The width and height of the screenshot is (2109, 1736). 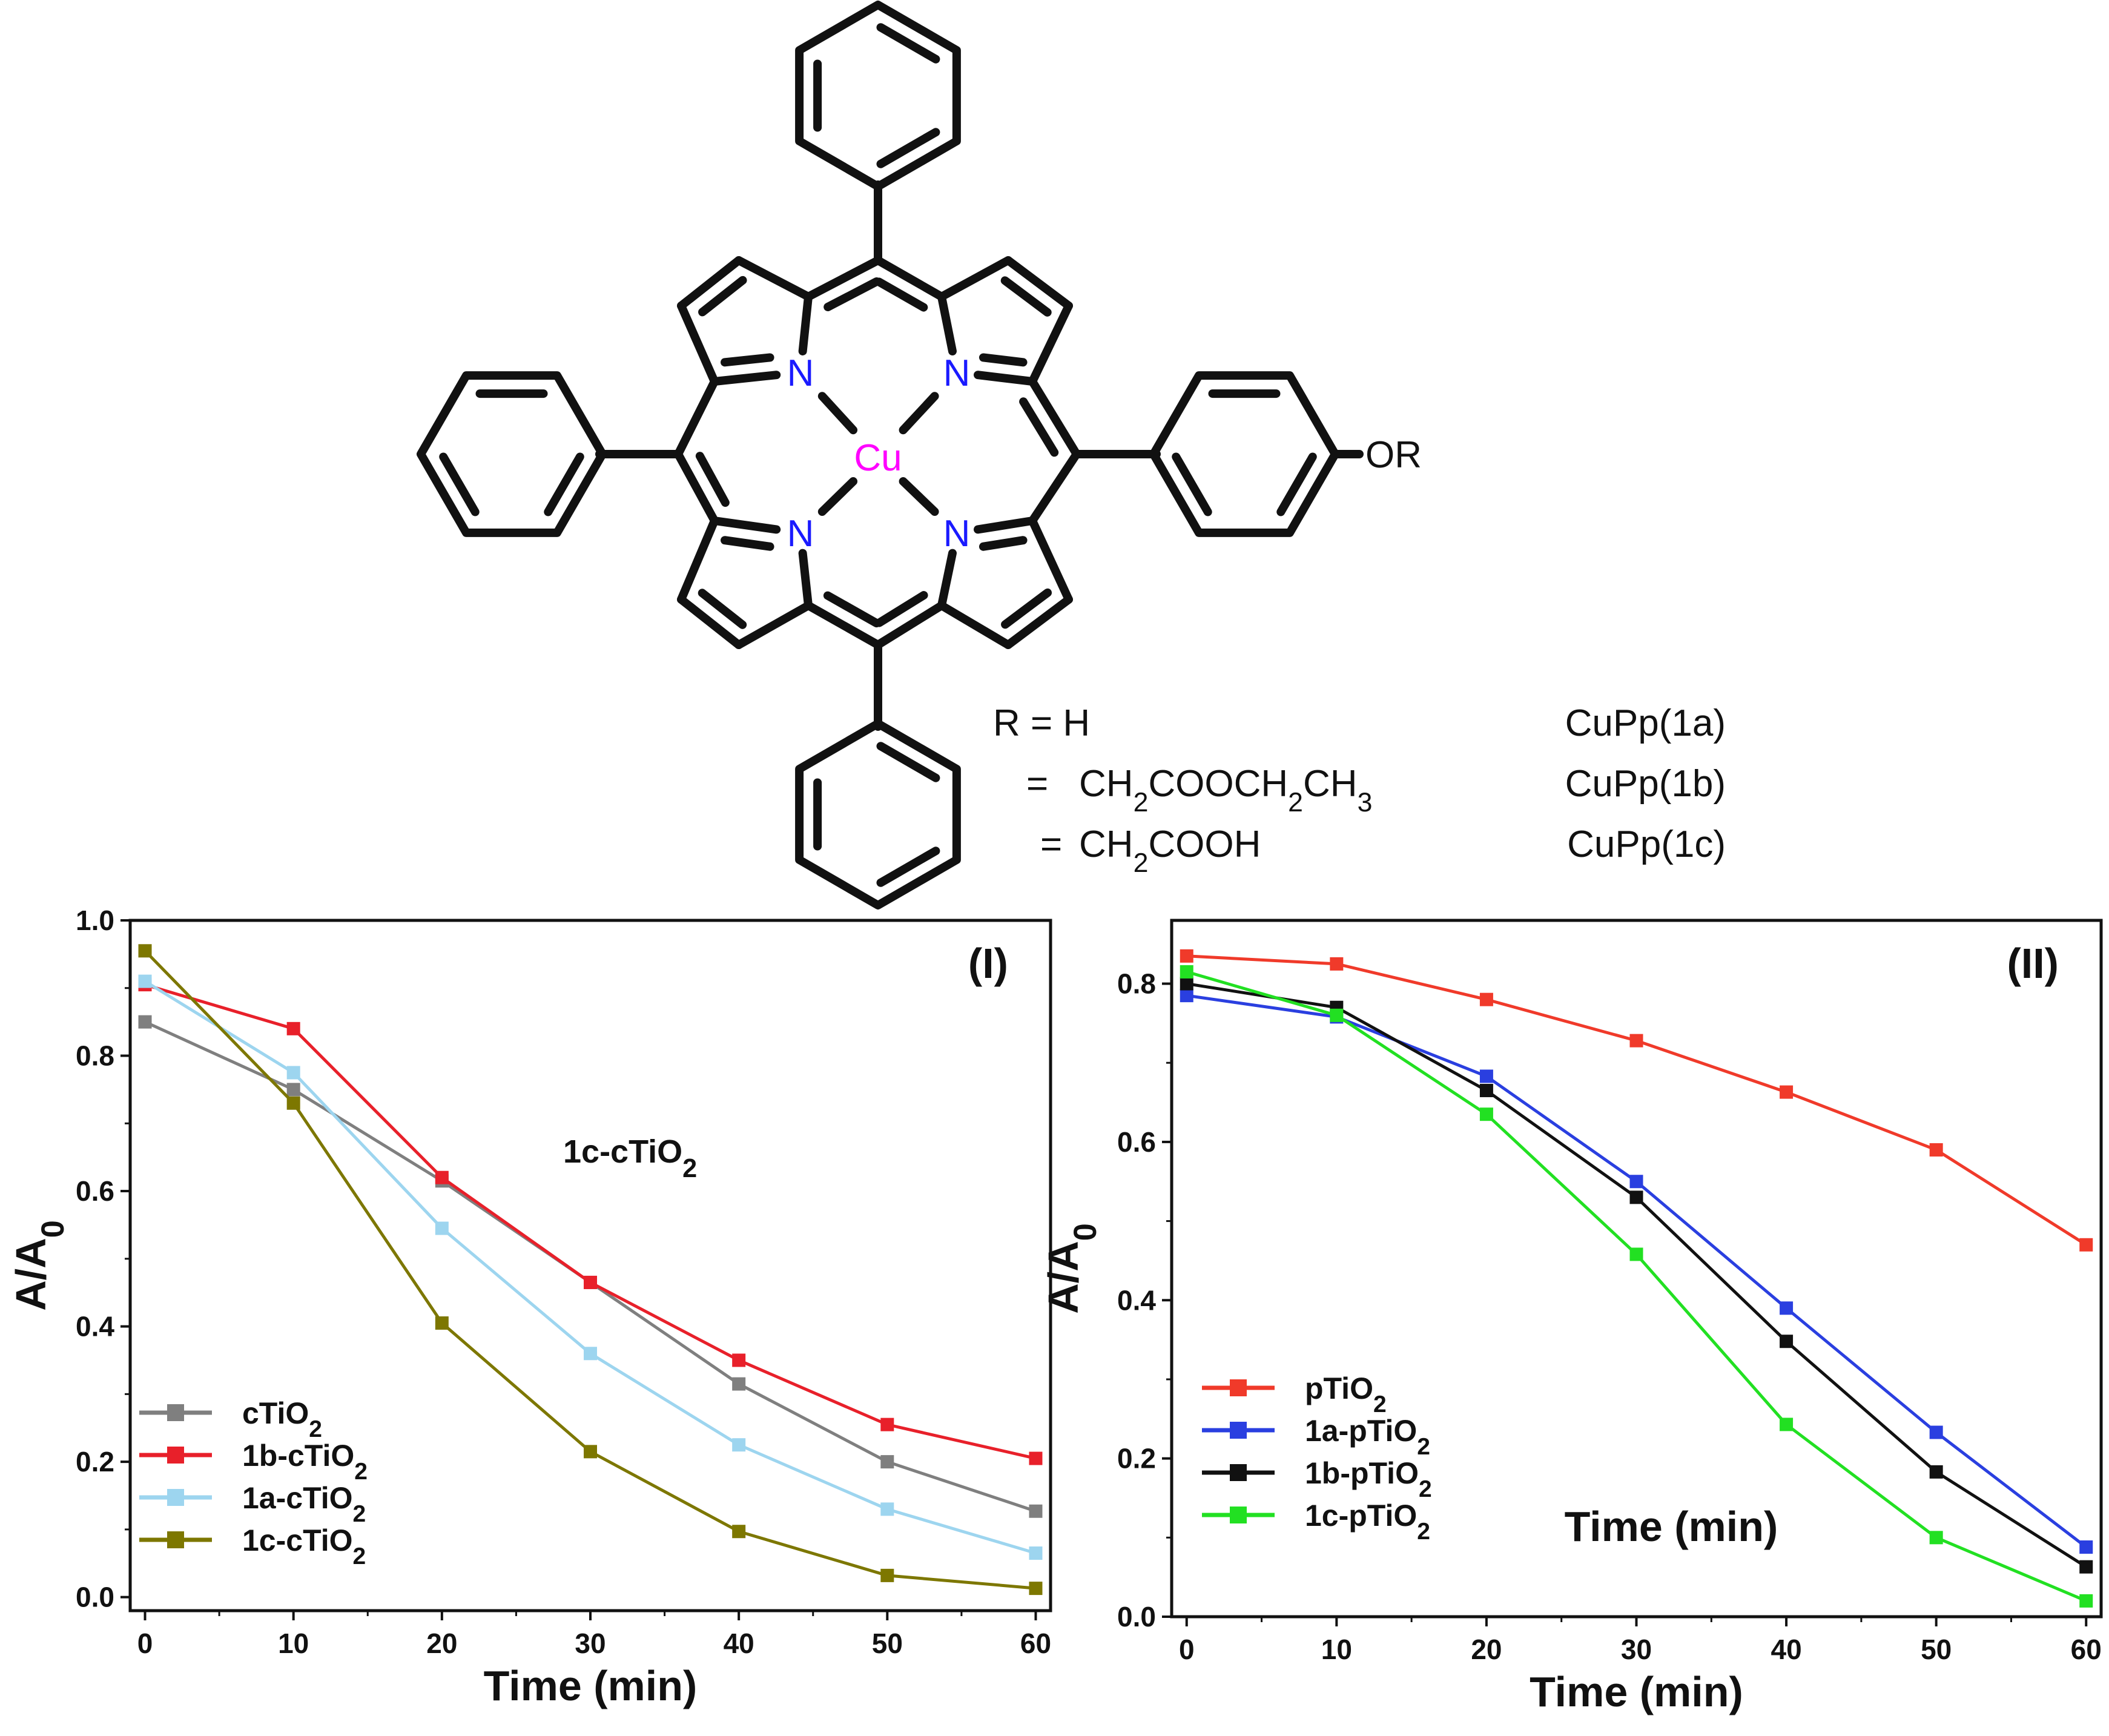 I want to click on r-group-formula: CH2COOCH2CH3, so click(x=1225, y=790).